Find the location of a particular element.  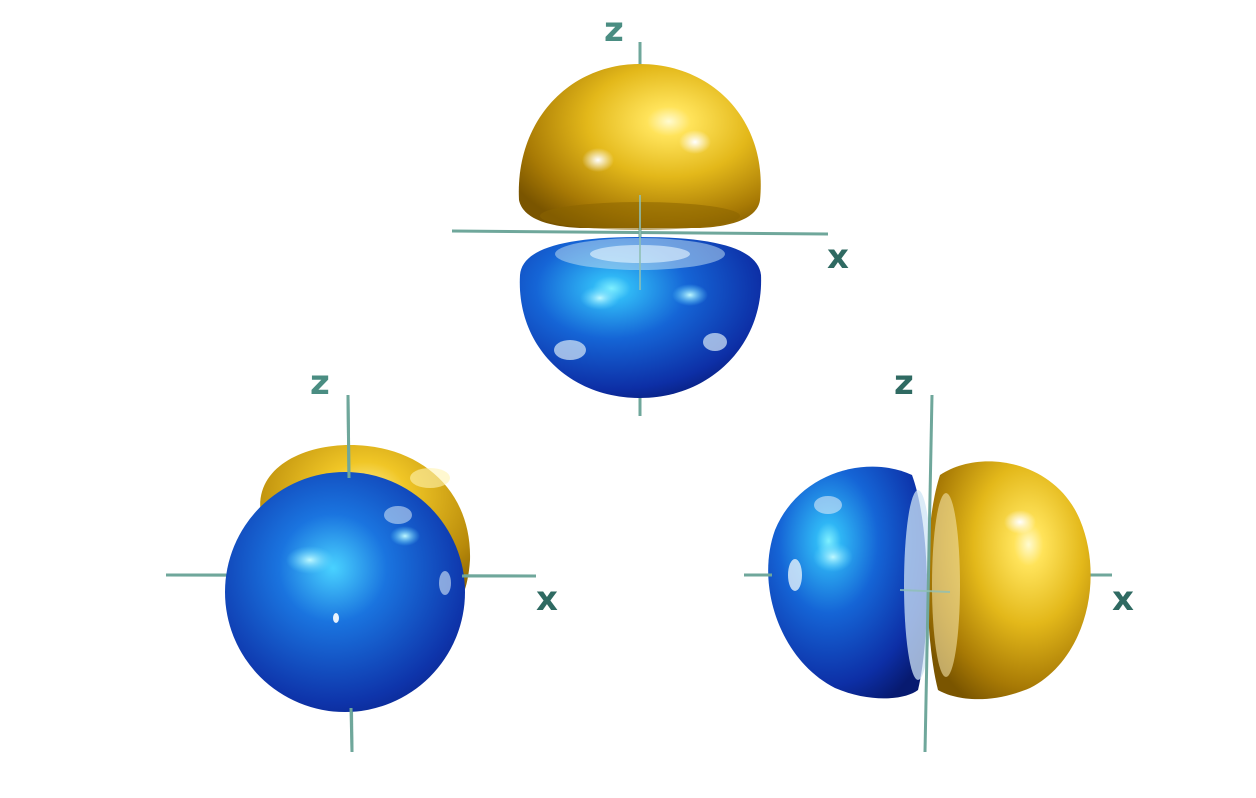

gold-upper-lobe is located at coordinates (639, 146).